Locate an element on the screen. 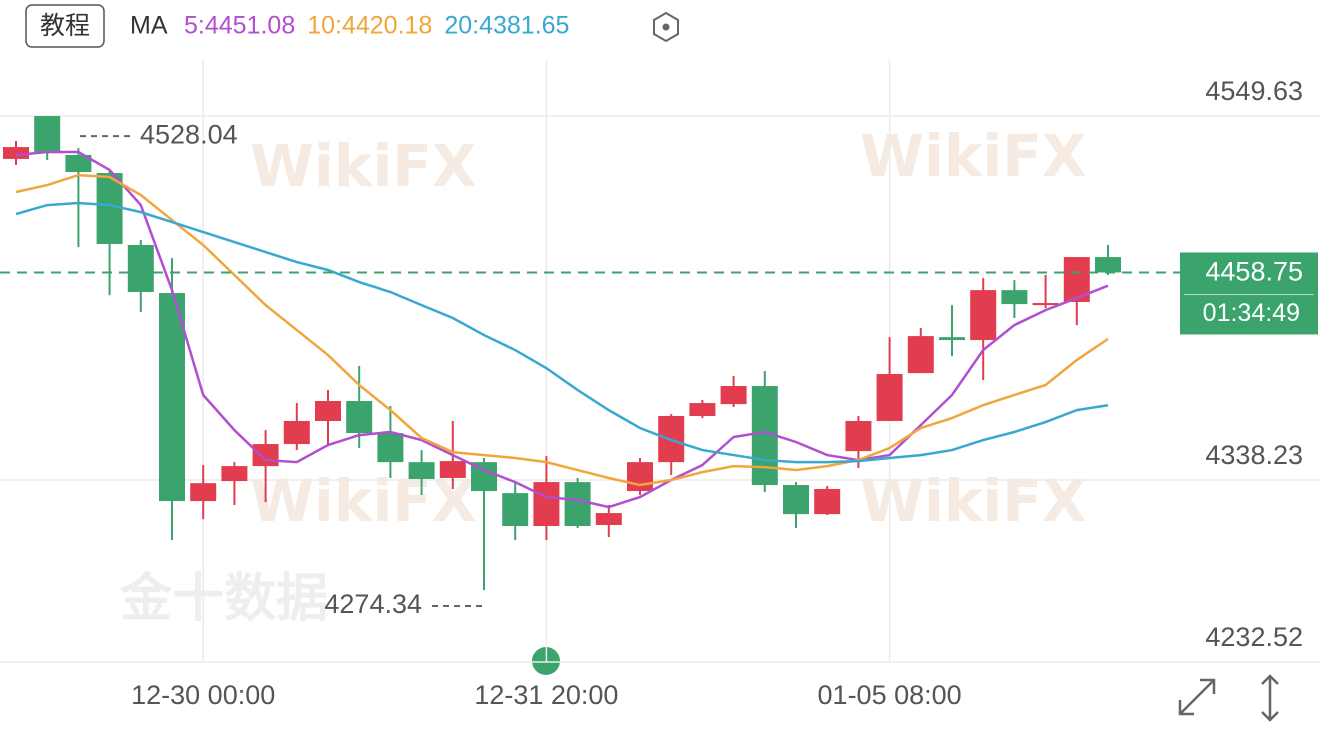 This screenshot has height=738, width=1320. watermark: 金十数据 is located at coordinates (223, 599).